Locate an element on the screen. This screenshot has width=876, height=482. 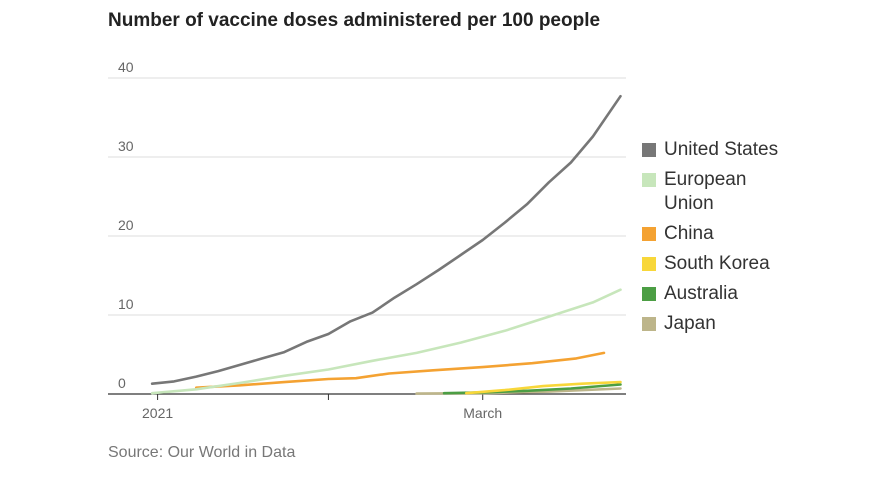
y-tick-label: 40 is located at coordinates (126, 67).